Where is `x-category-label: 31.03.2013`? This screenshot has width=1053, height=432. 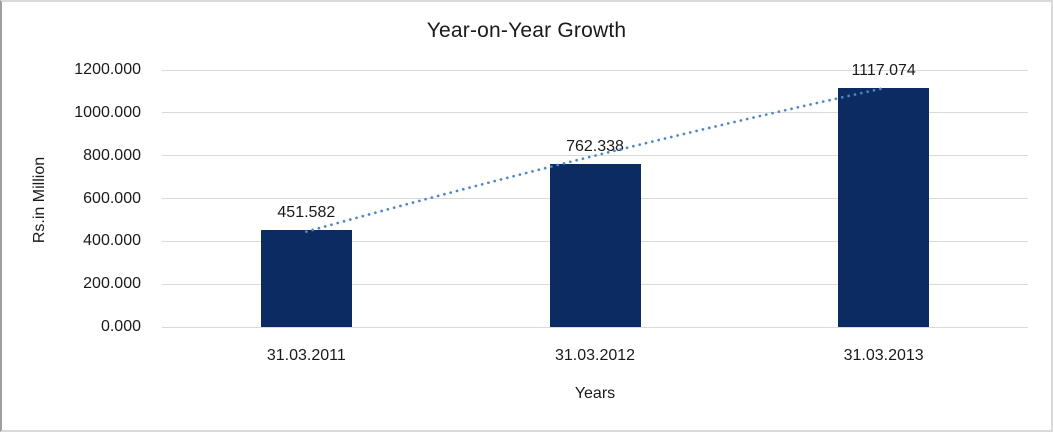
x-category-label: 31.03.2013 is located at coordinates (883, 355).